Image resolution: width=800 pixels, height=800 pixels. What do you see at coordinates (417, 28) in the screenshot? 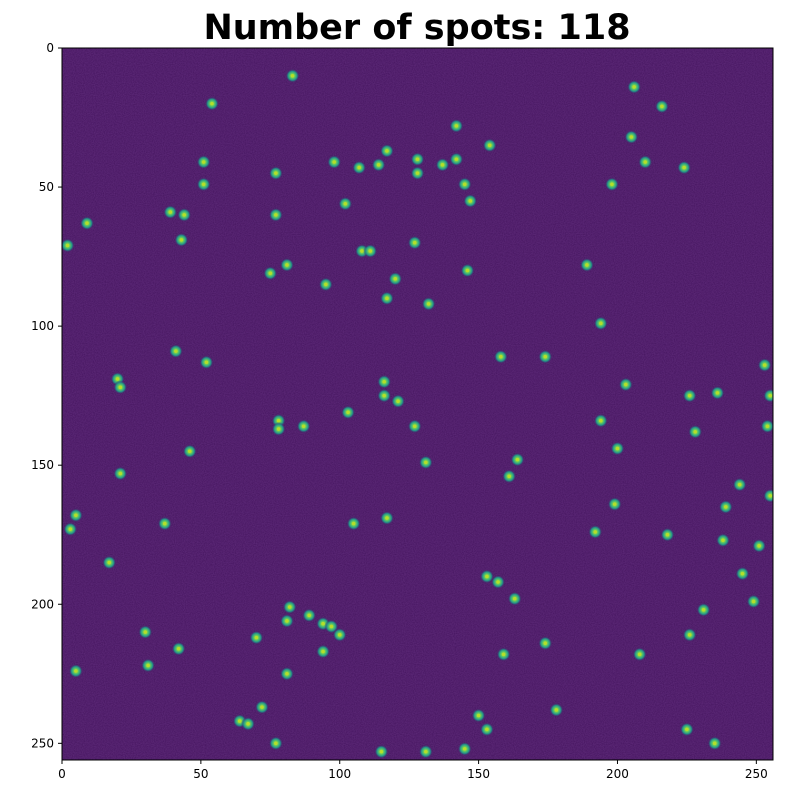
I see `chart-title: Number of spots: 118` at bounding box center [417, 28].